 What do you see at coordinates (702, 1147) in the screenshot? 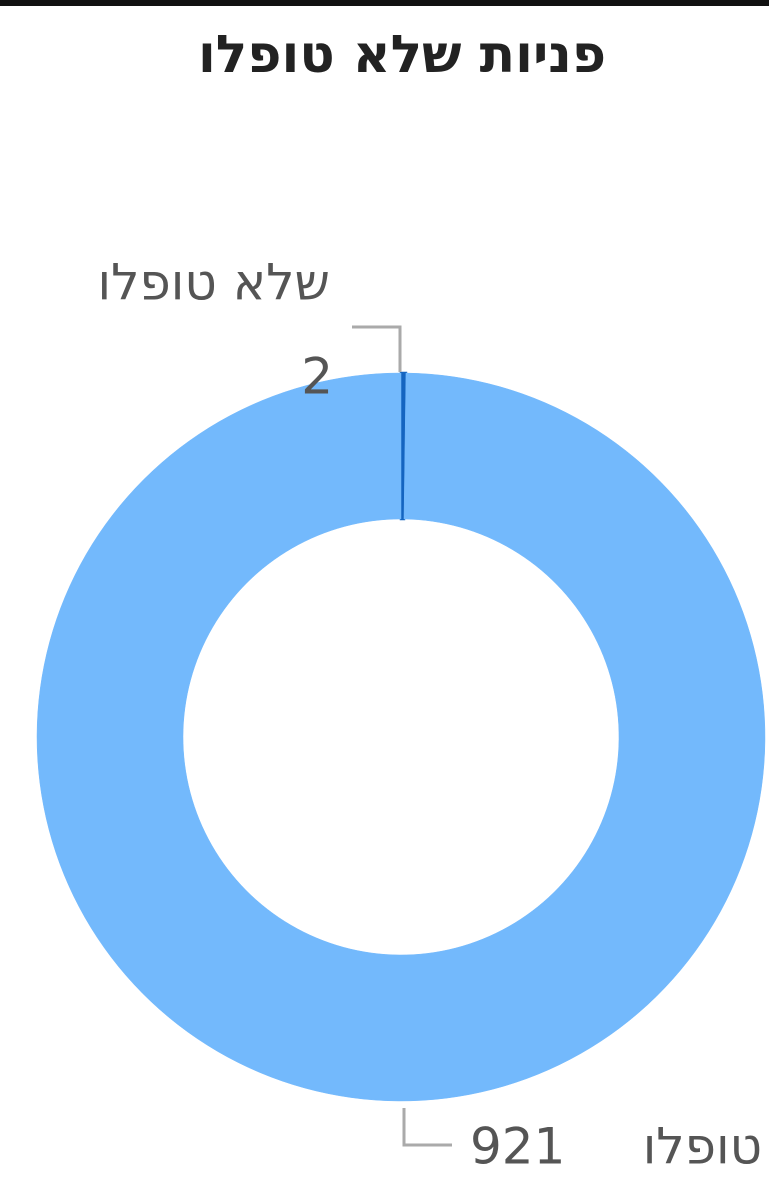
I see `slice-label: טופלו` at bounding box center [702, 1147].